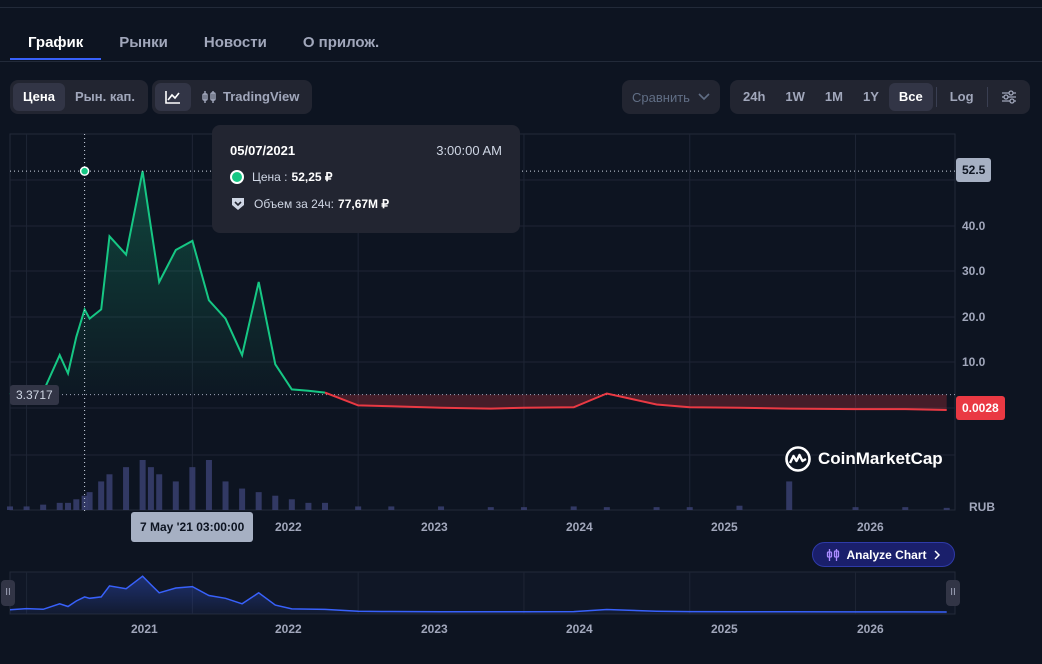 The width and height of the screenshot is (1042, 664). I want to click on analyze-chart-label: Analyze Chart, so click(886, 554).